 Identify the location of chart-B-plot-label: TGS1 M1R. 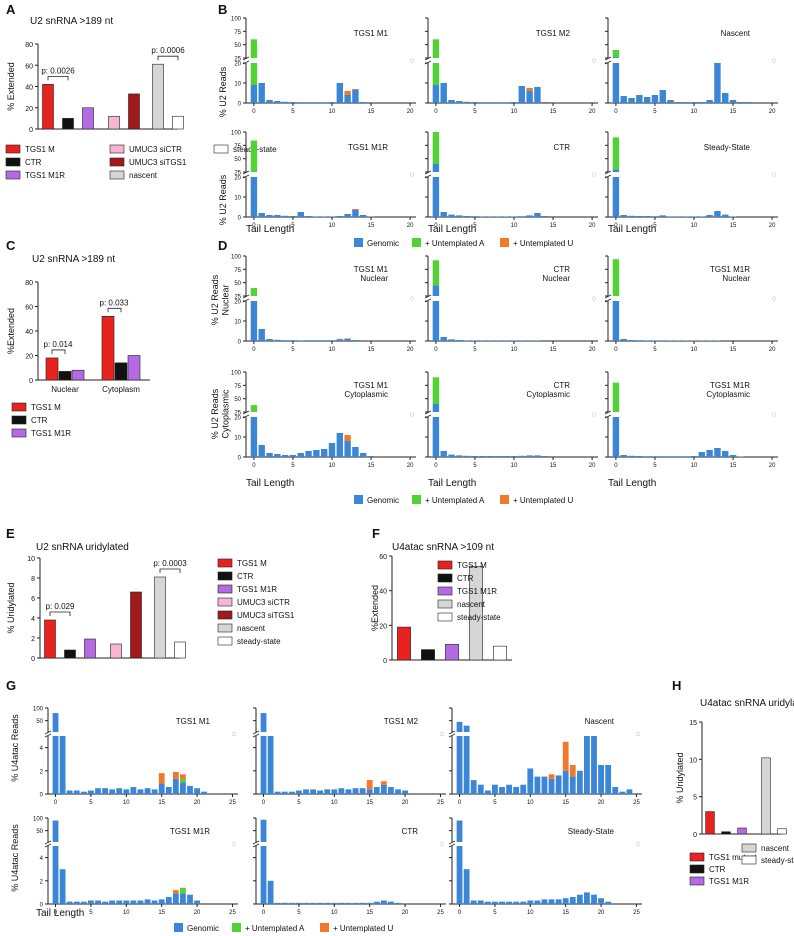
(368, 147).